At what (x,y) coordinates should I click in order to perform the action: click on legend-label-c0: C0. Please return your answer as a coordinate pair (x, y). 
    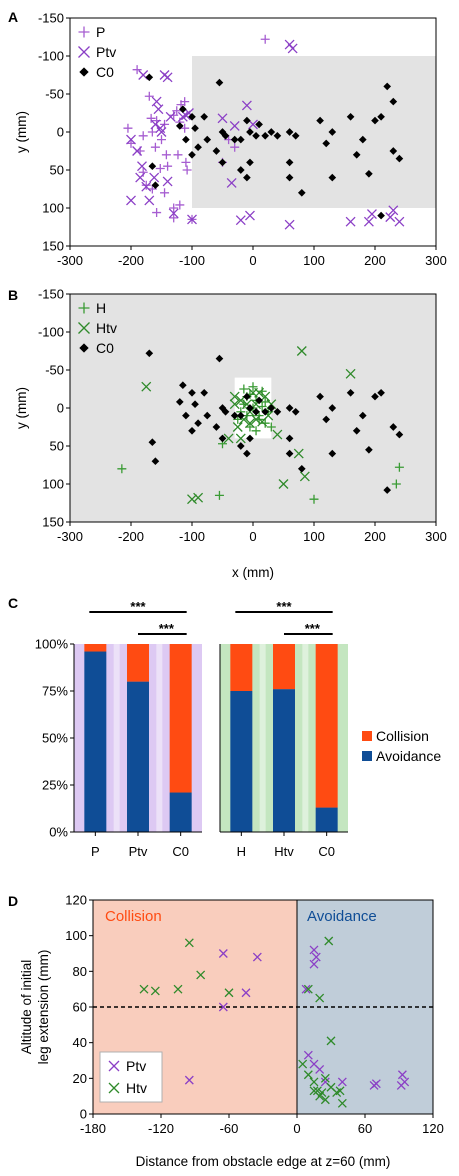
    Looking at the image, I should click on (105, 72).